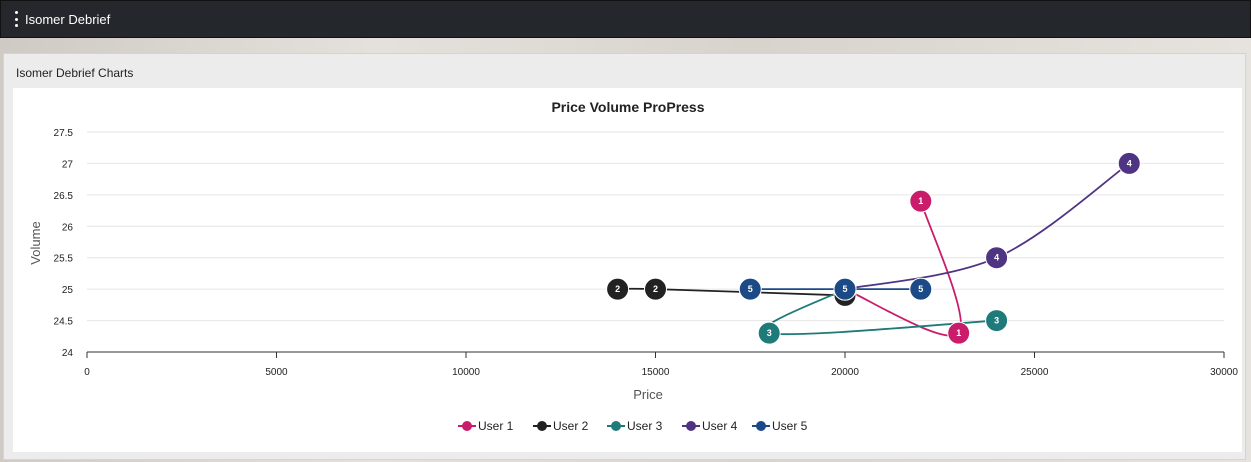  I want to click on data-label-user-3-2: 3, so click(769, 333).